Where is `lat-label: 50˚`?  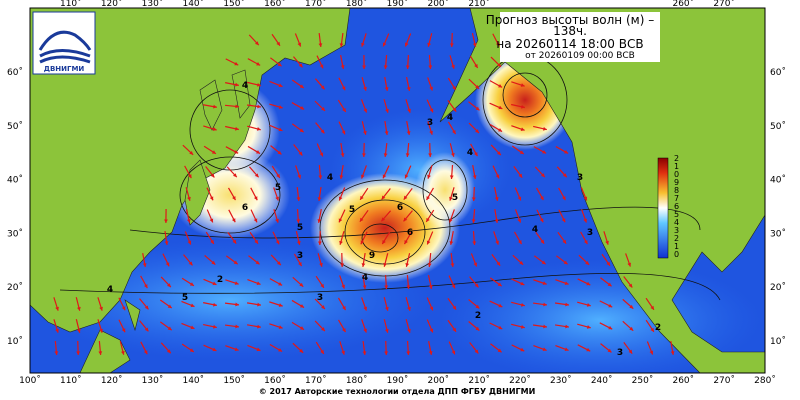
lat-label: 50˚ is located at coordinates (15, 126).